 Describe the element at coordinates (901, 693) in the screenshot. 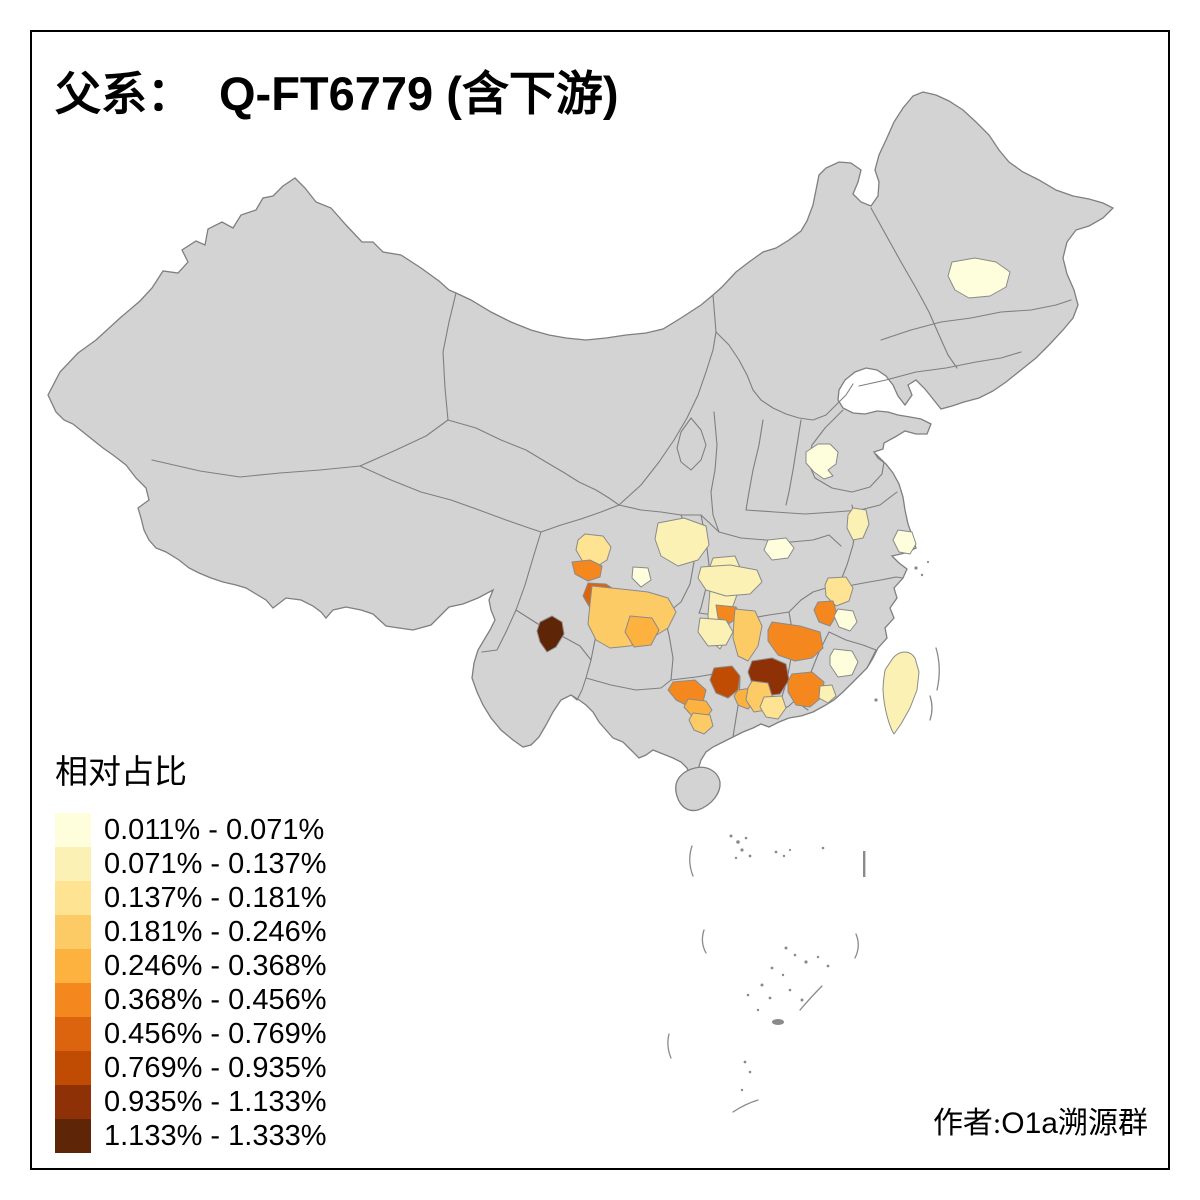

I see `region-taiwan` at that location.